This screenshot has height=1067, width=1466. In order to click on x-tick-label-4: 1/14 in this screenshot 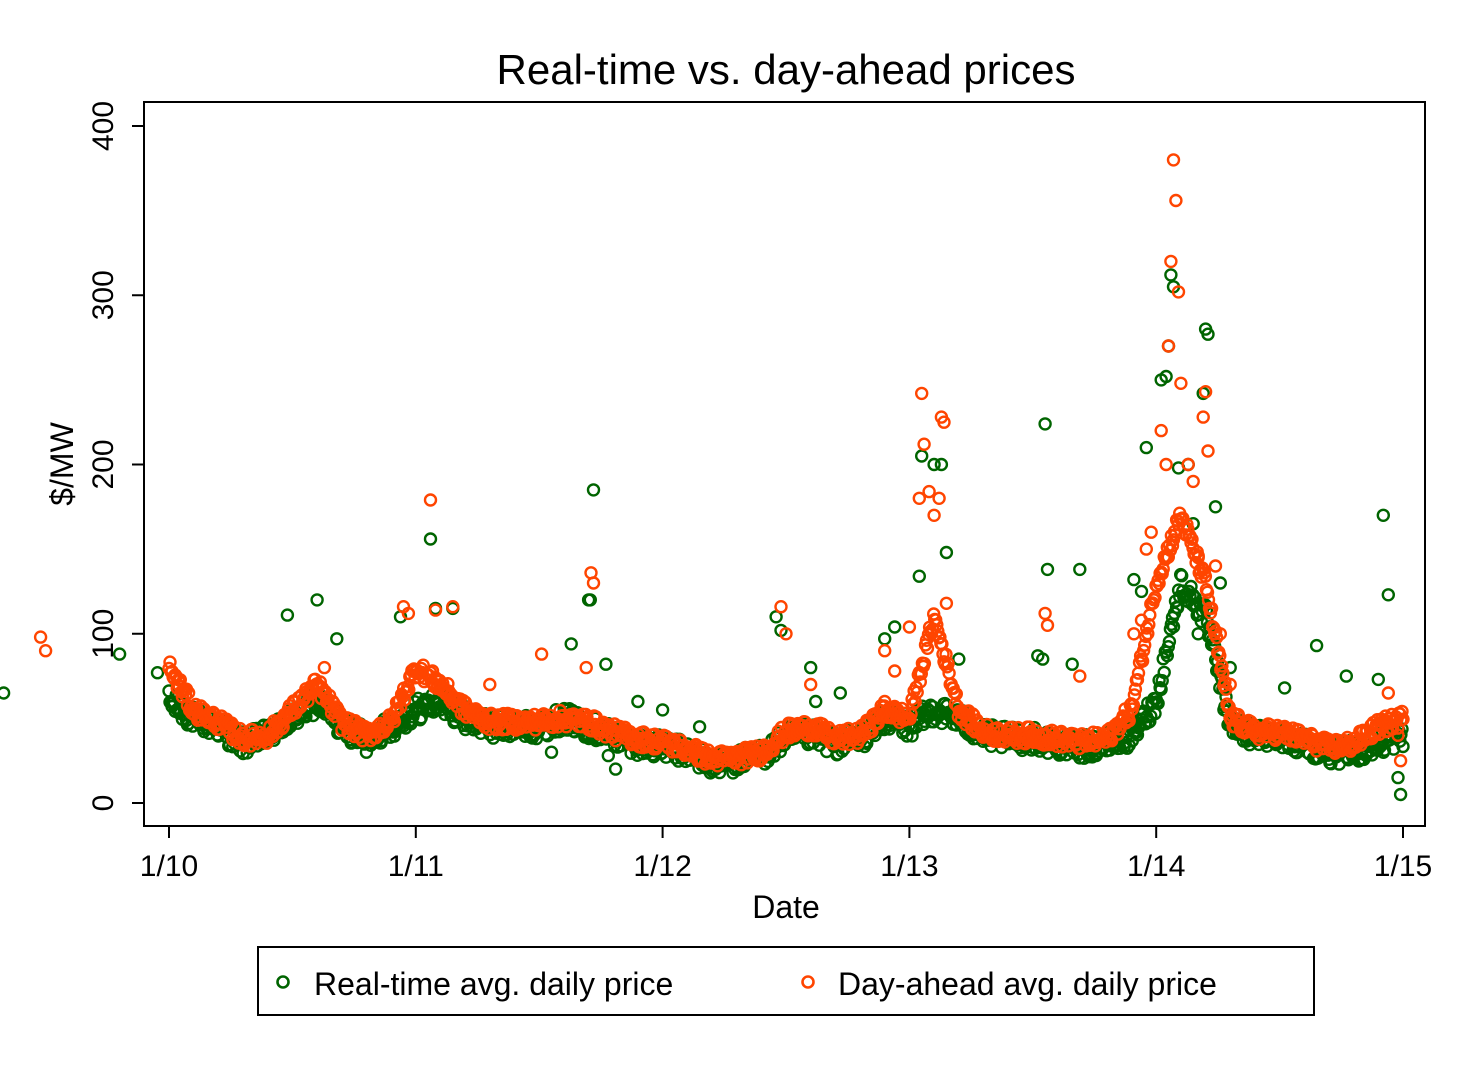, I will do `click(1156, 866)`.